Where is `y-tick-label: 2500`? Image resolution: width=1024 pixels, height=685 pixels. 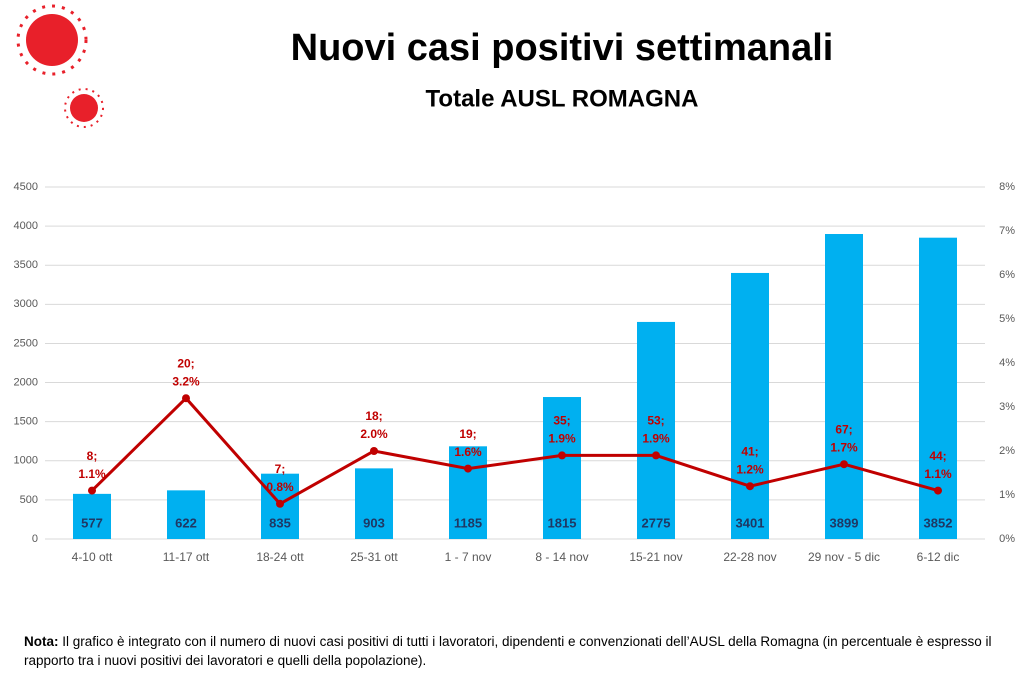
y-tick-label: 2500 is located at coordinates (26, 343).